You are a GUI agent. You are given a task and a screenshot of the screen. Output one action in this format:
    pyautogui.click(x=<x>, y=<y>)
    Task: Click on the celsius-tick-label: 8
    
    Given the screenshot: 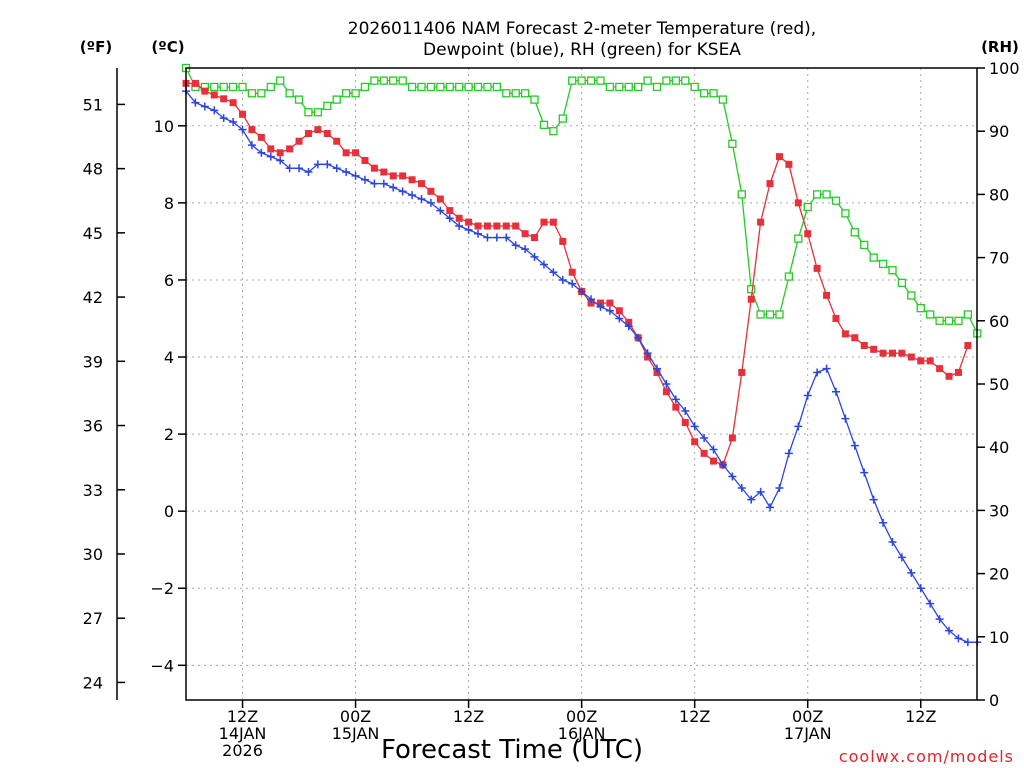 What is the action you would take?
    pyautogui.click(x=169, y=203)
    